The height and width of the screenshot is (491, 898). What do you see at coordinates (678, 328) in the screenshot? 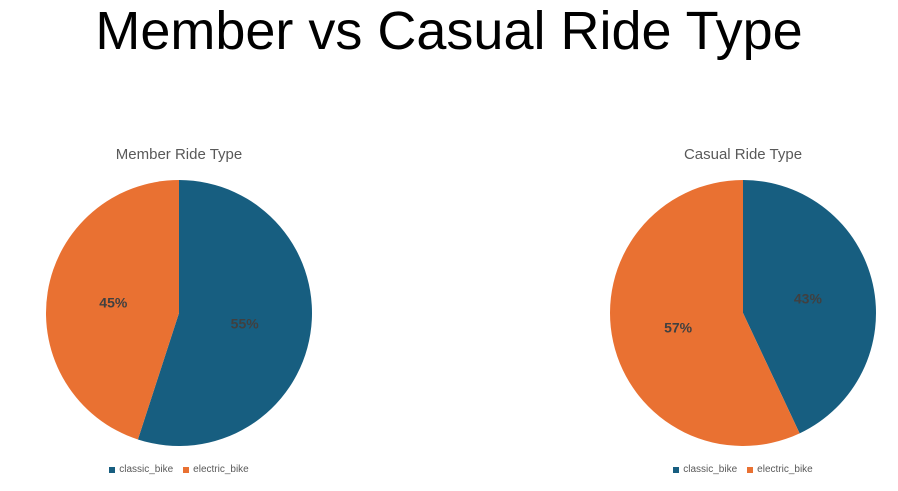
I see `casual-label-electric-bike: 57%` at bounding box center [678, 328].